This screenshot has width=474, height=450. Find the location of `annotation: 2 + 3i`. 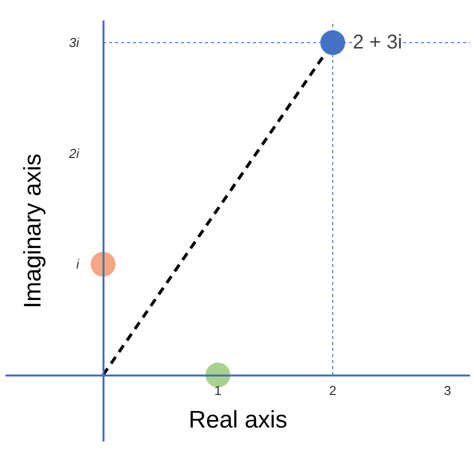

annotation: 2 + 3i is located at coordinates (377, 43).